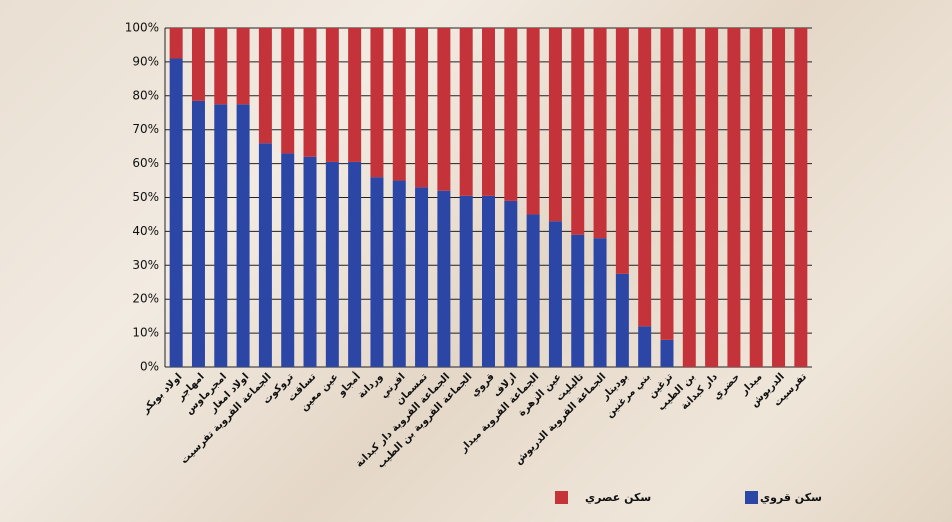  What do you see at coordinates (618, 497) in the screenshot?
I see `legend-label: سكن عصري` at bounding box center [618, 497].